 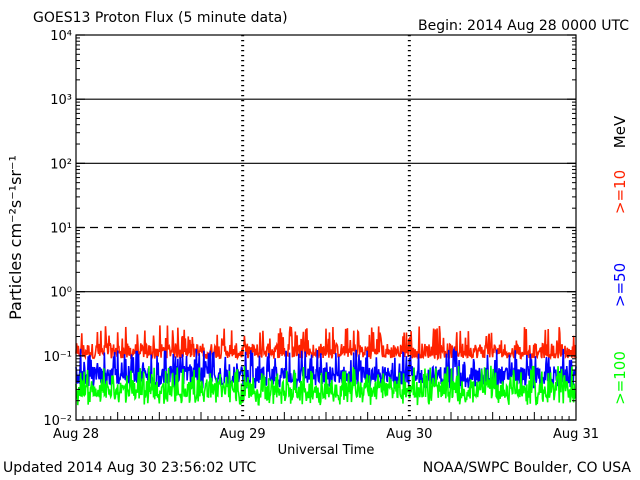 I want to click on y-tick-label: 10⁴, so click(x=61, y=36).